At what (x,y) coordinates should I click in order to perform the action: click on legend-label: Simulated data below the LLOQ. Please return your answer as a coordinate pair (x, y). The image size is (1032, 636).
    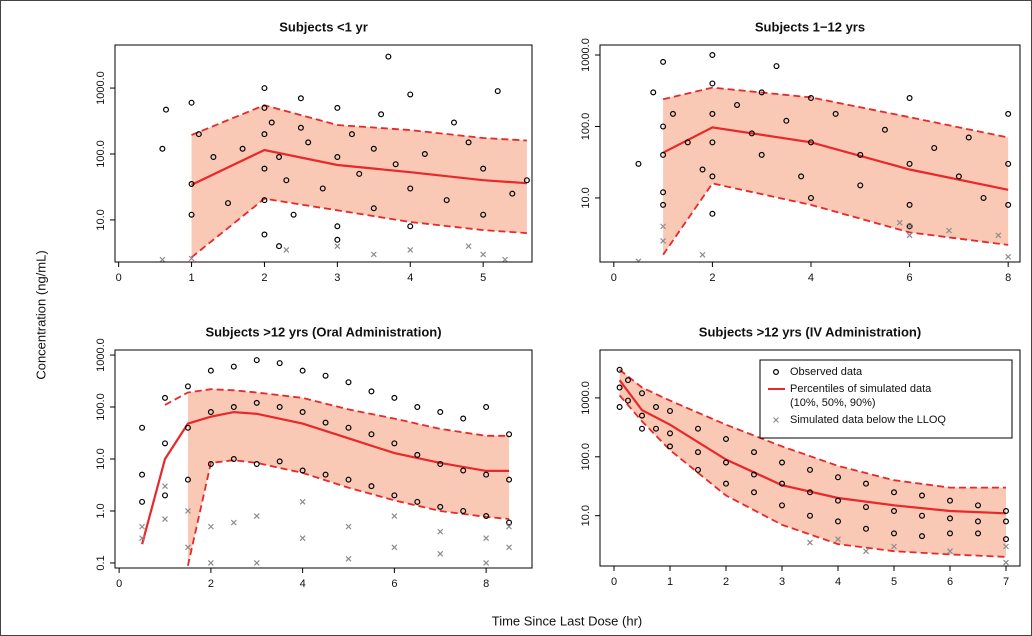
    Looking at the image, I should click on (868, 420).